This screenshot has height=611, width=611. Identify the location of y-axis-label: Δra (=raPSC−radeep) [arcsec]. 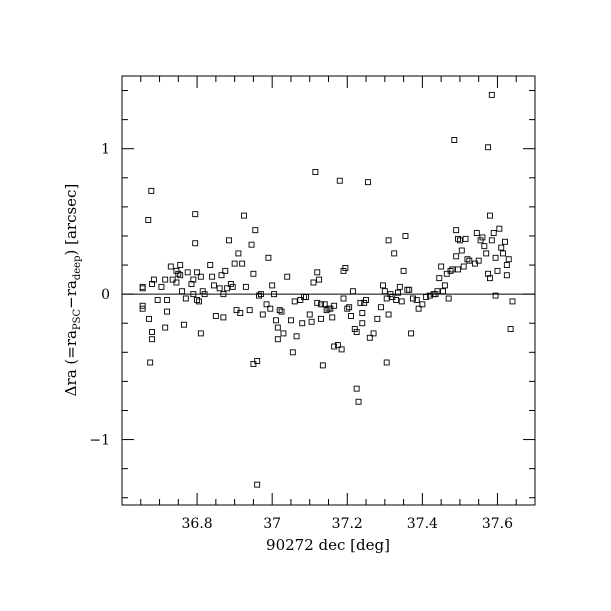
(72, 290).